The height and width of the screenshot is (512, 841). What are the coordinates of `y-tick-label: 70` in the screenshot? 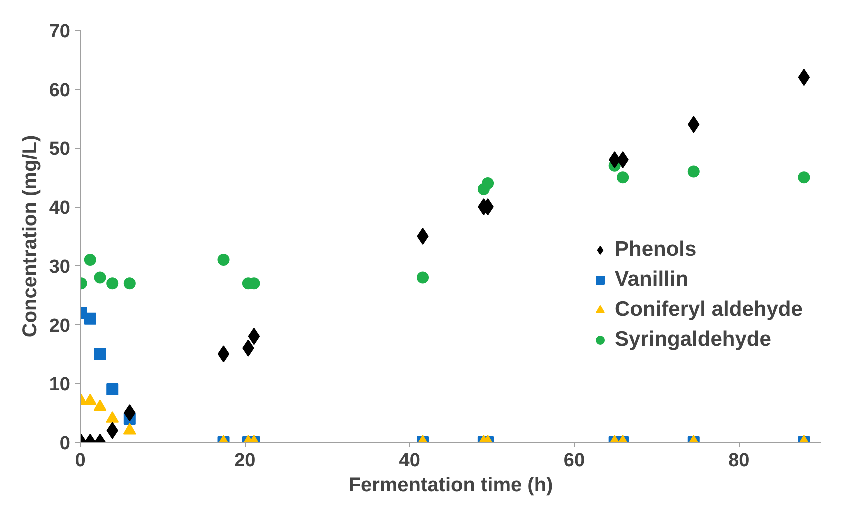 It's located at (60, 32).